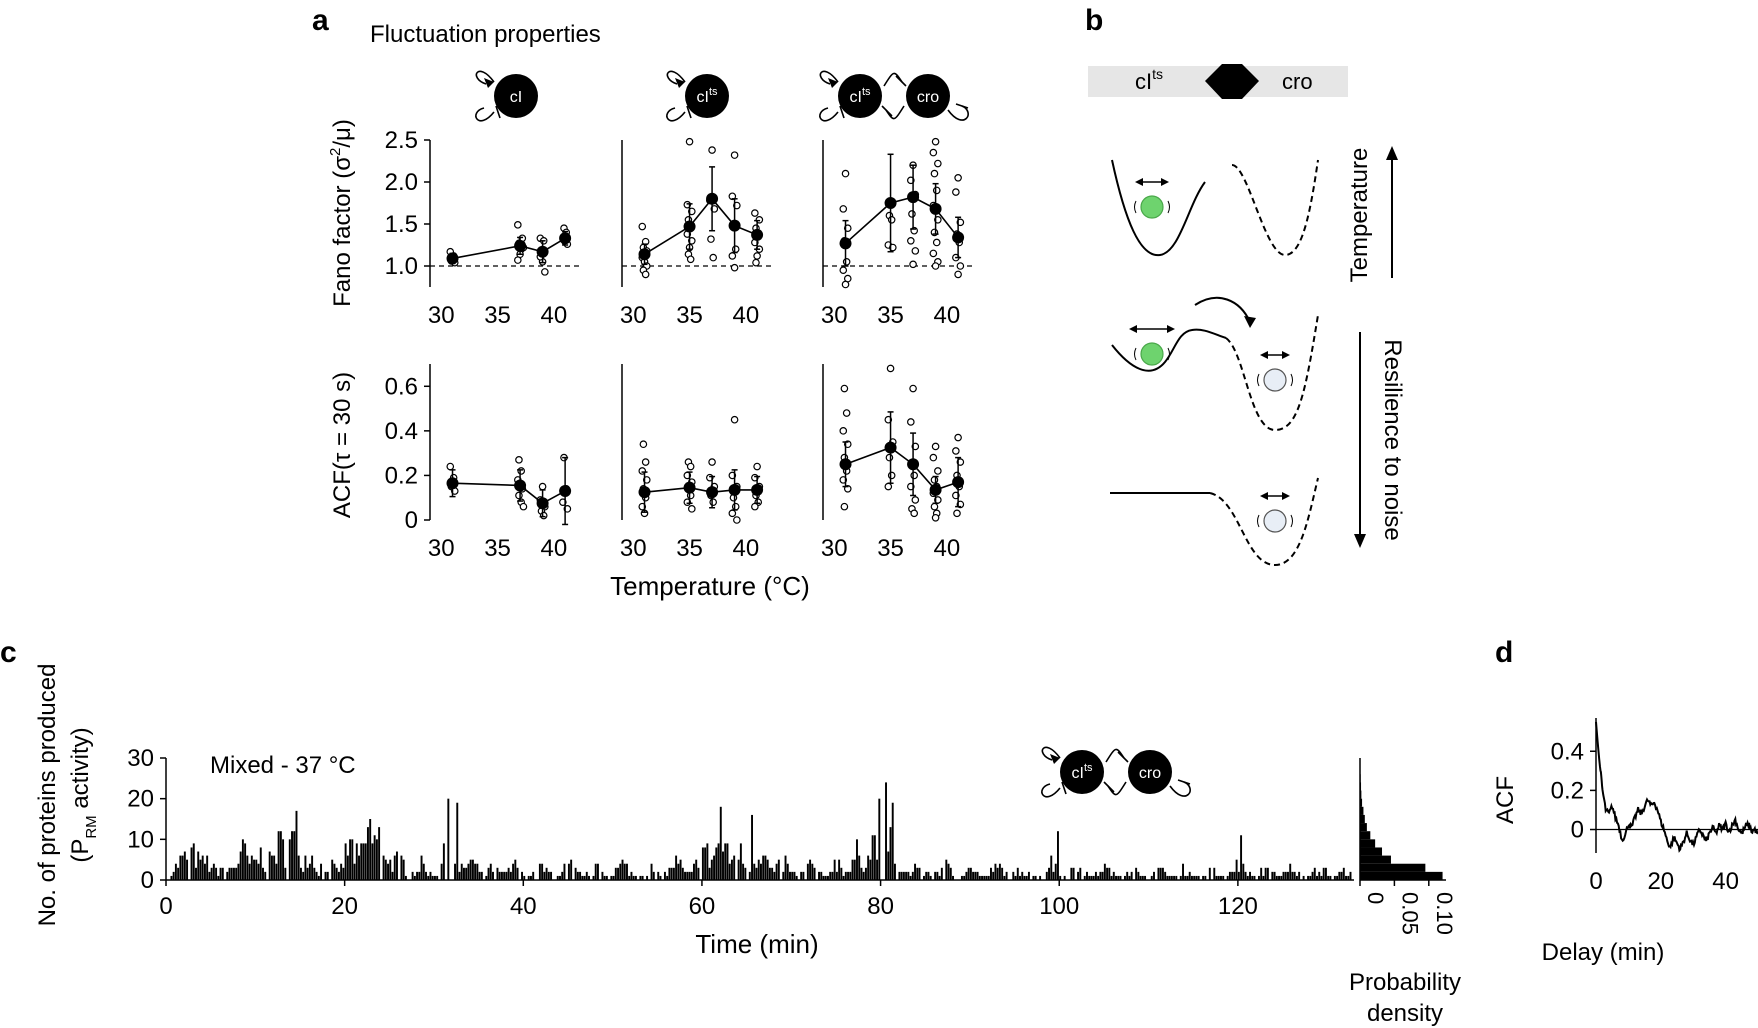 This screenshot has height=1028, width=1758. What do you see at coordinates (523, 906) in the screenshot?
I see `x-tick-label: 40` at bounding box center [523, 906].